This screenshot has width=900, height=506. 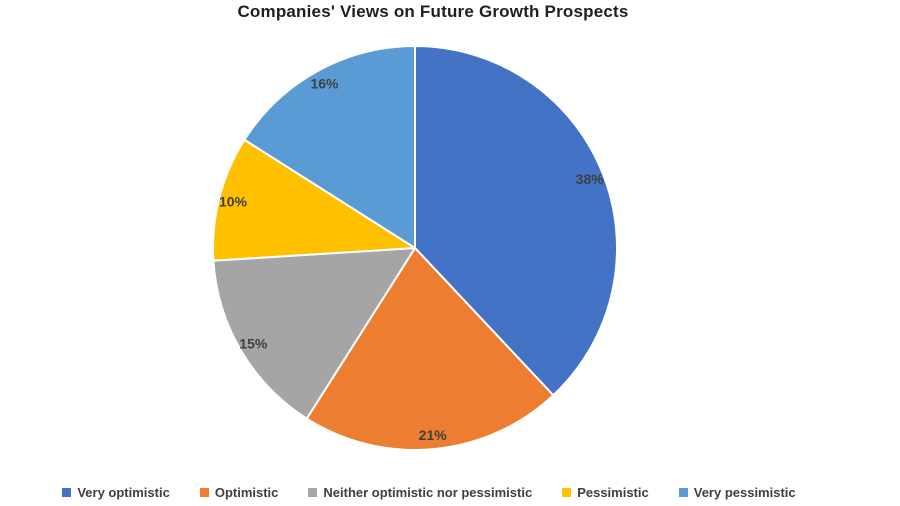 I want to click on legend-marker-neither-optimistic-nor-pessimistic, so click(x=313, y=492).